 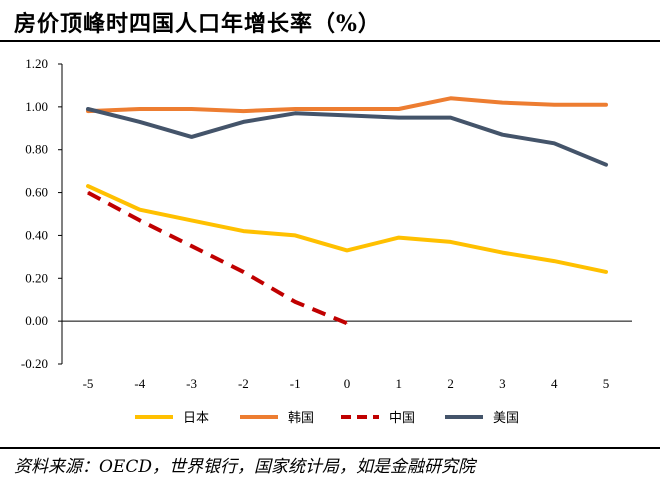 What do you see at coordinates (139, 383) in the screenshot?
I see `x-tick-label: -4` at bounding box center [139, 383].